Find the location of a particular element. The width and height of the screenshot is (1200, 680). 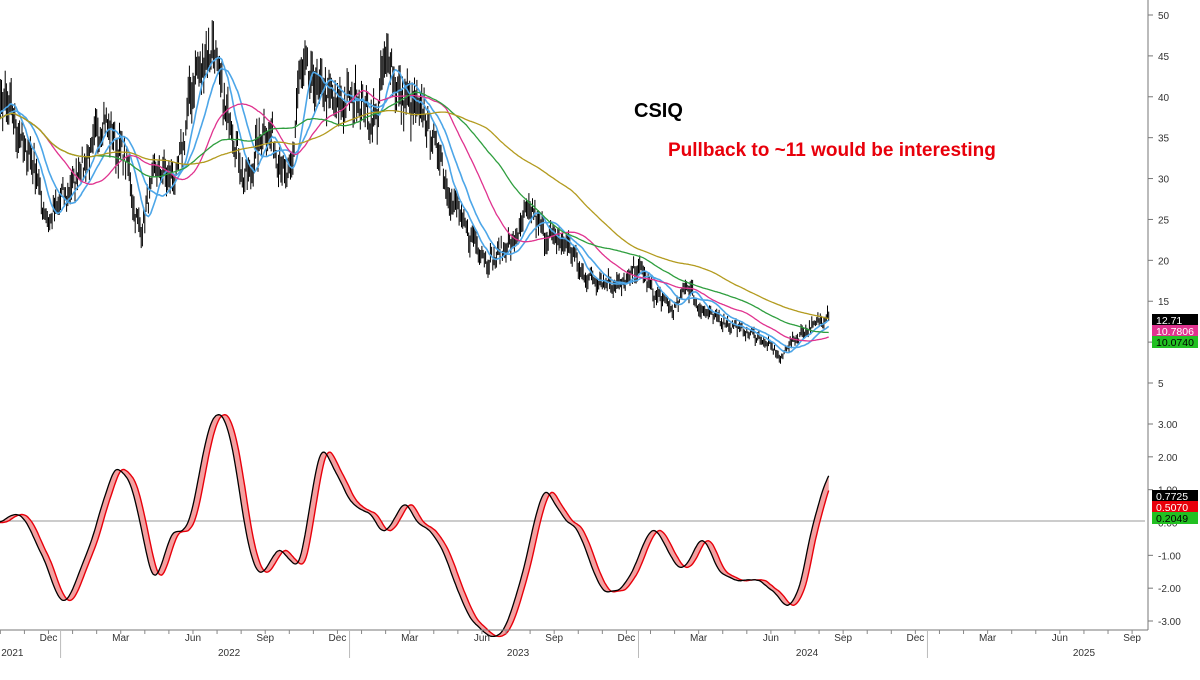

price-tick-label: 35 is located at coordinates (1164, 139).